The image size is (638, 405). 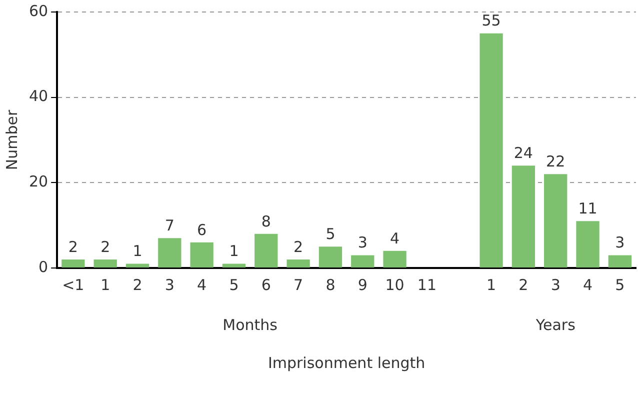 What do you see at coordinates (426, 285) in the screenshot?
I see `x-tick-label: 11` at bounding box center [426, 285].